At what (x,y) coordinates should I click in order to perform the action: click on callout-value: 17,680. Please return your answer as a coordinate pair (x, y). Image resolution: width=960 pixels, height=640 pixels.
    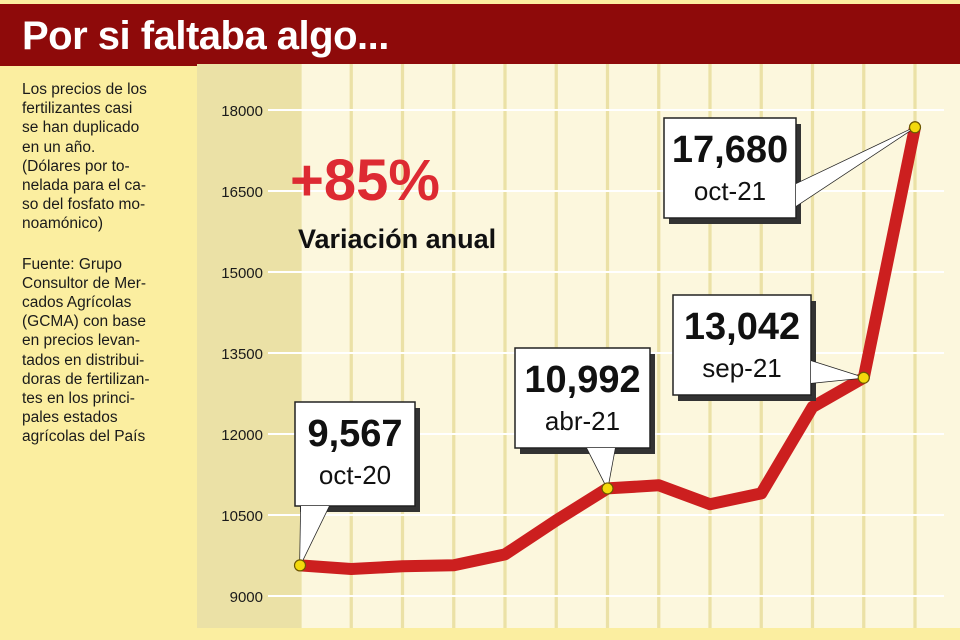
    Looking at the image, I should click on (730, 150).